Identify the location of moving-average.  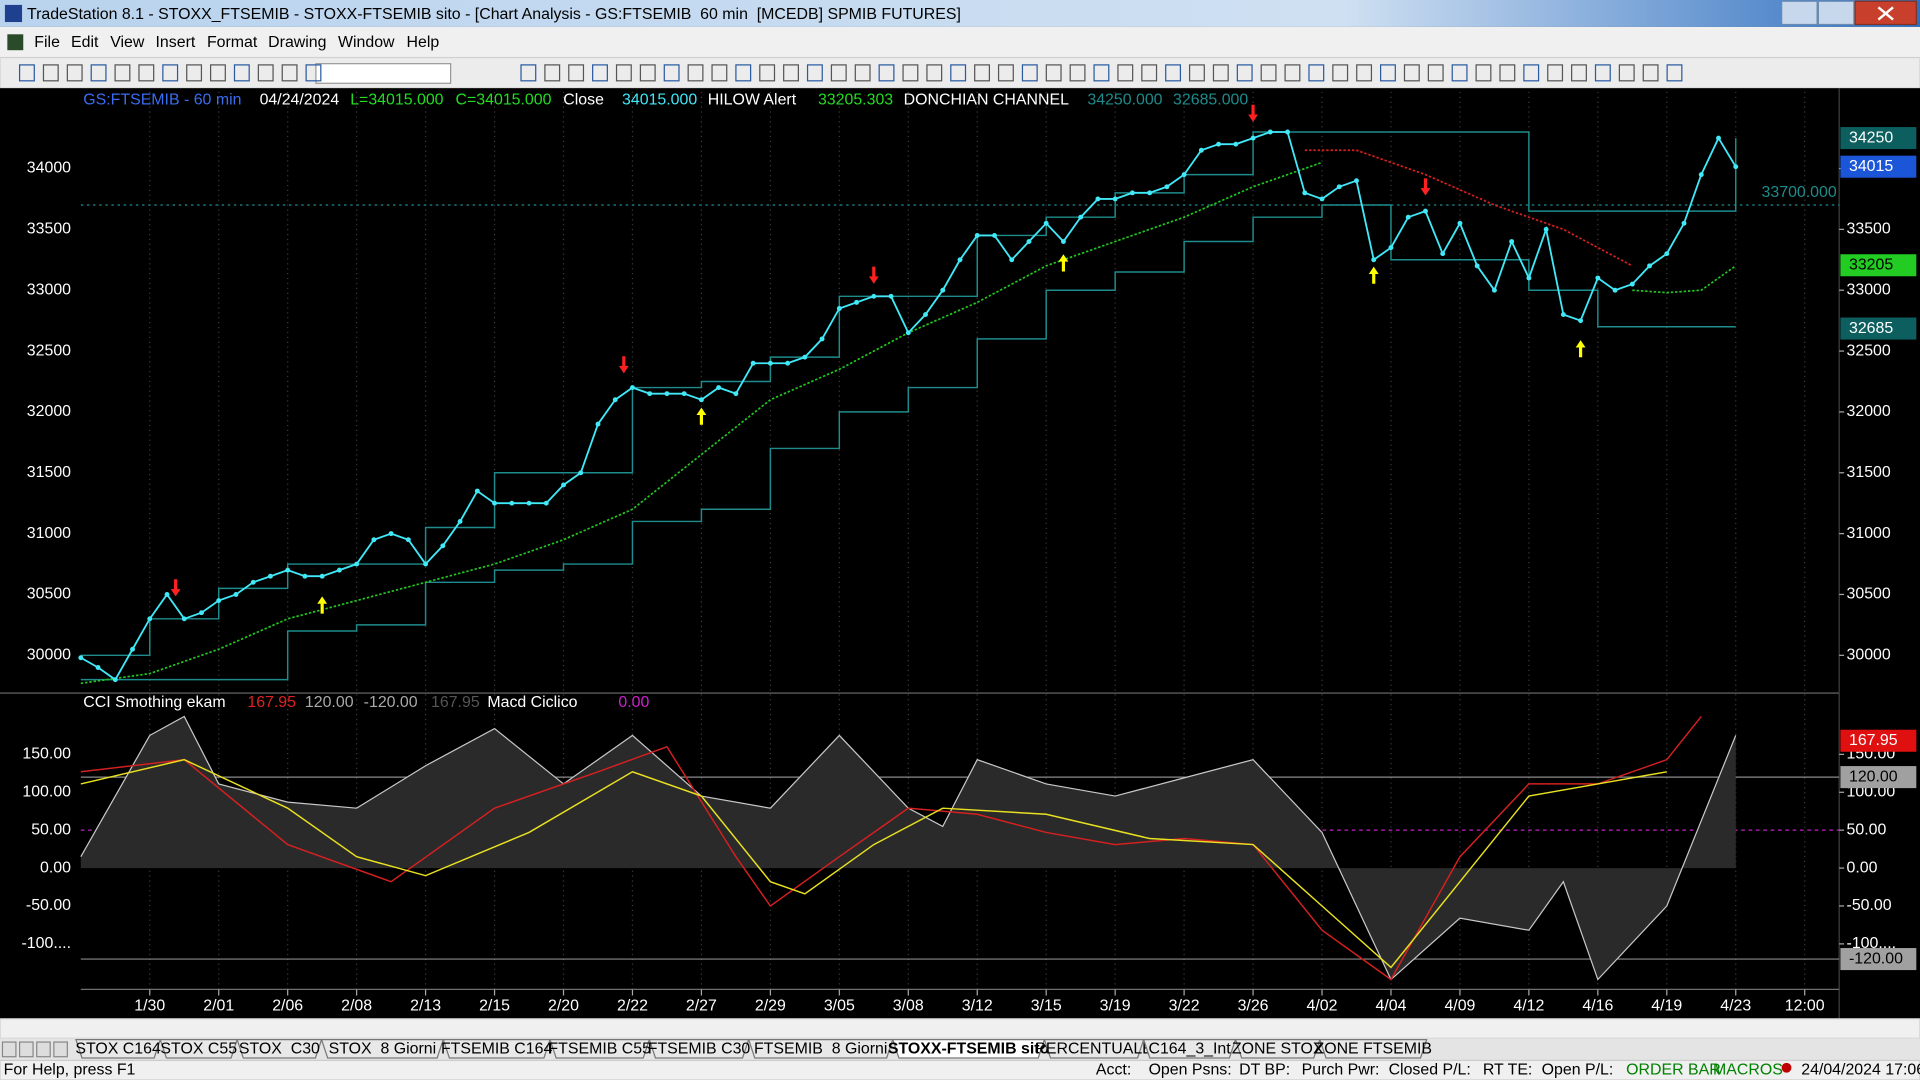
(1468, 208).